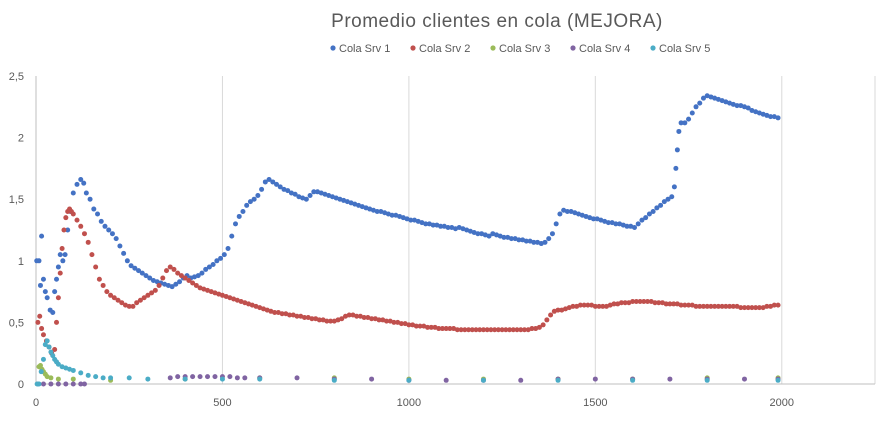  I want to click on y-tick-label: 1, so click(21, 262).